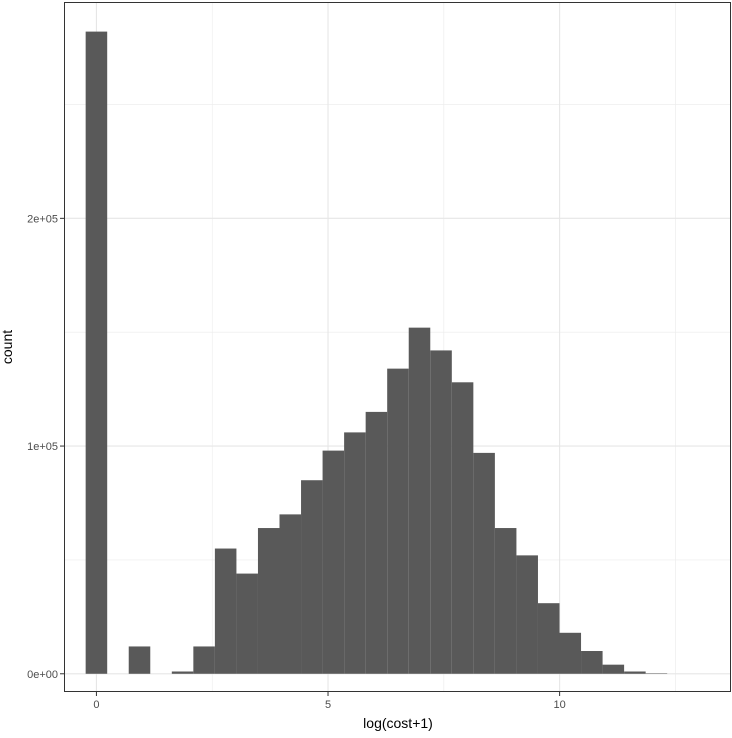 The image size is (732, 738). I want to click on x-tick-label: 5, so click(328, 705).